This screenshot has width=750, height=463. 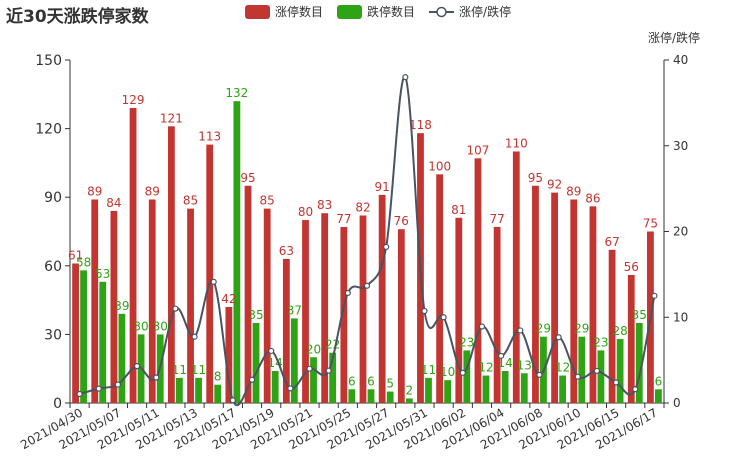 I want to click on data-label-limit-down: 13, so click(x=524, y=365).